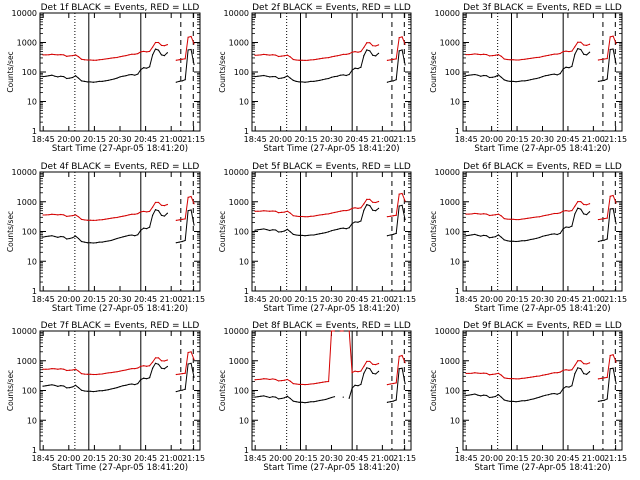 The width and height of the screenshot is (640, 480). I want to click on panel-title: Det 5f BLACK = Events, RED = LLD, so click(331, 167).